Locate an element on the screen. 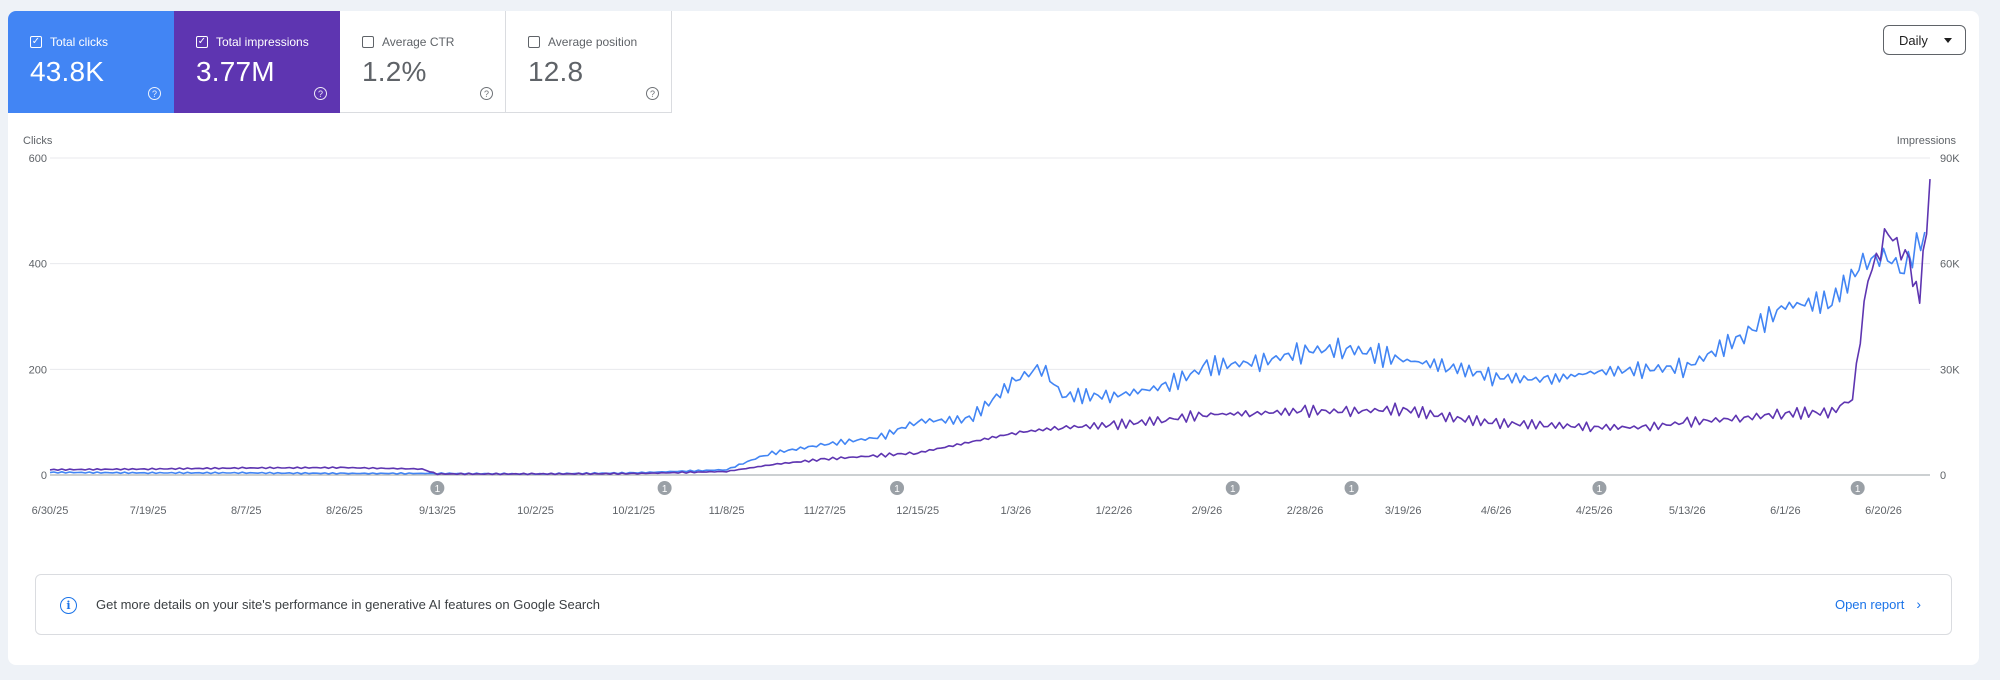 This screenshot has width=2000, height=680. x-tick-label: 1/3/26 is located at coordinates (1016, 511).